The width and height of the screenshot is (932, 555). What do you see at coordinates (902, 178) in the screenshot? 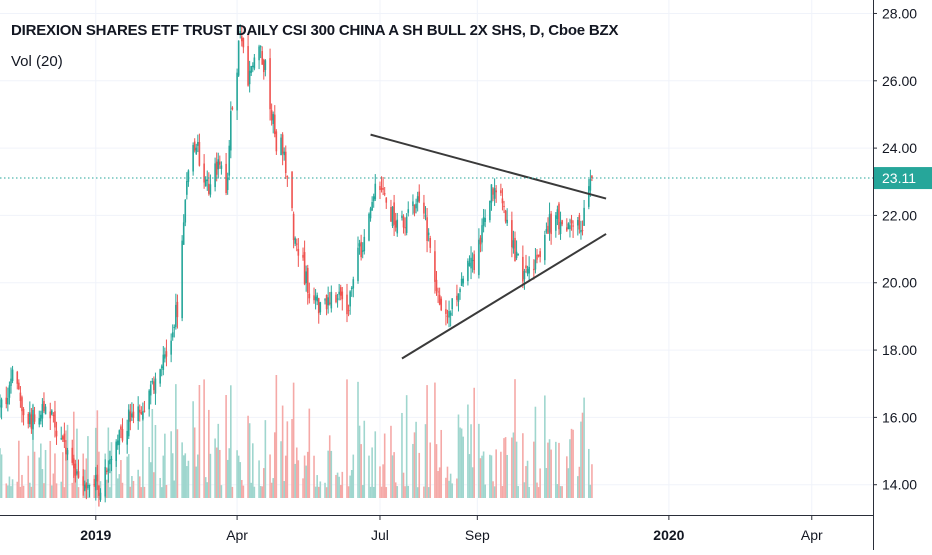
I see `last-price-badge` at bounding box center [902, 178].